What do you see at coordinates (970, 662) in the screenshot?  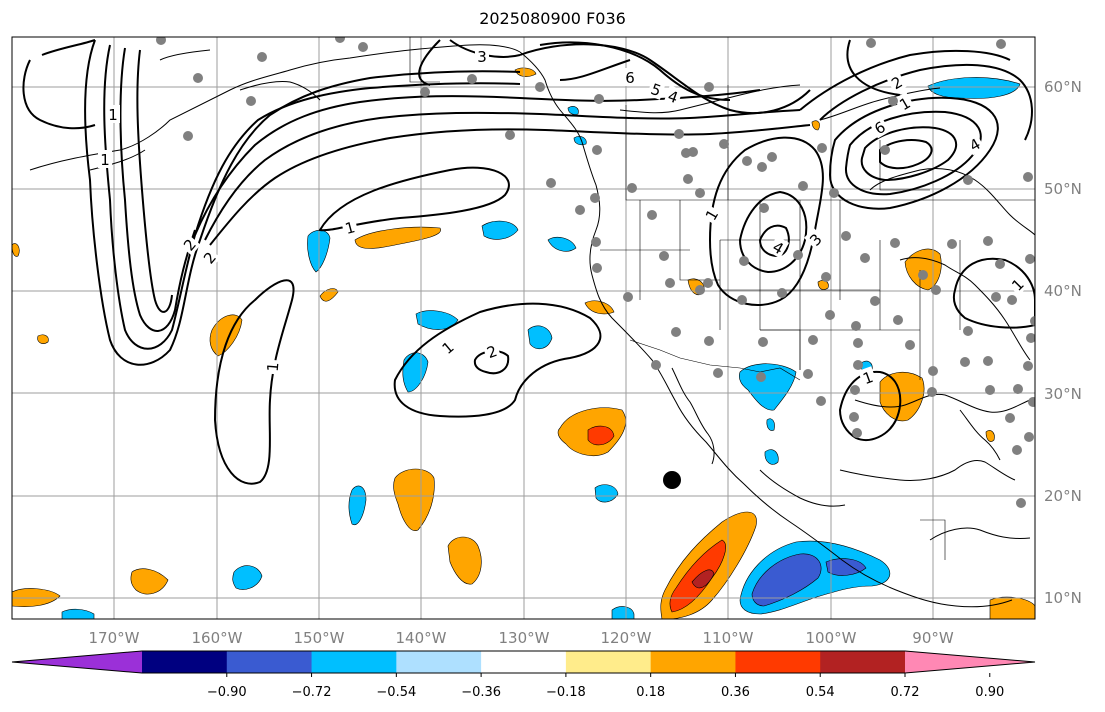 I see `colorbar-extend-high` at bounding box center [970, 662].